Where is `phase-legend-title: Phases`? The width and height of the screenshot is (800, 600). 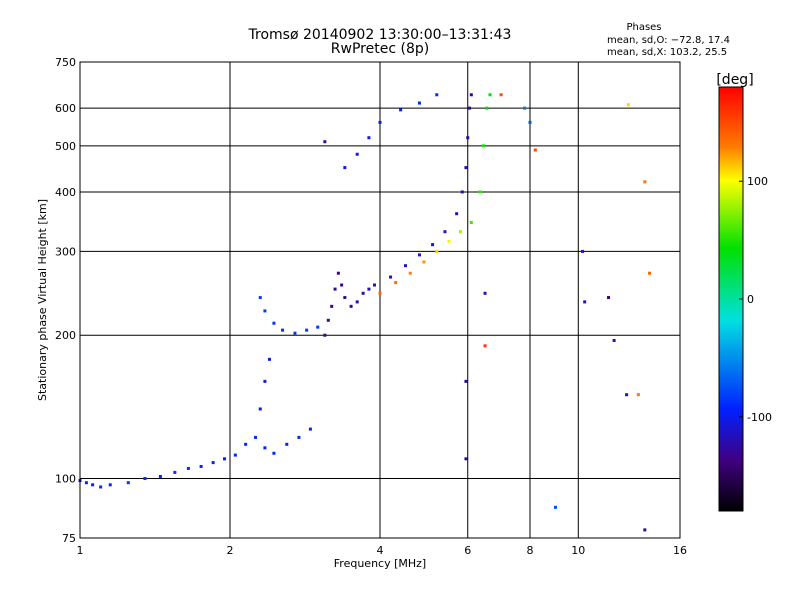 phase-legend-title: Phases is located at coordinates (643, 27).